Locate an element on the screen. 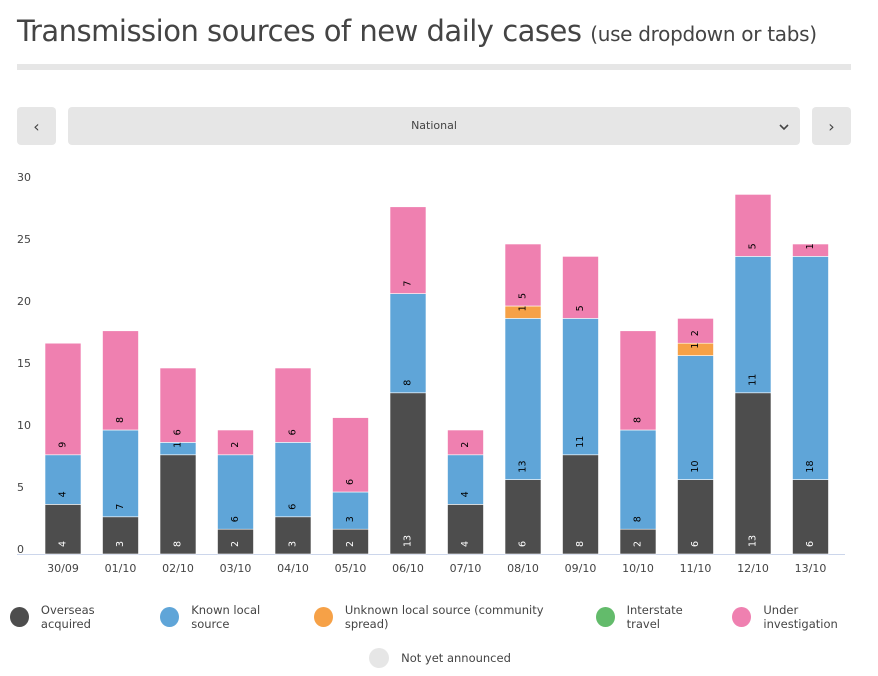 This screenshot has width=878, height=676. bar-value-label: 11 is located at coordinates (580, 442).